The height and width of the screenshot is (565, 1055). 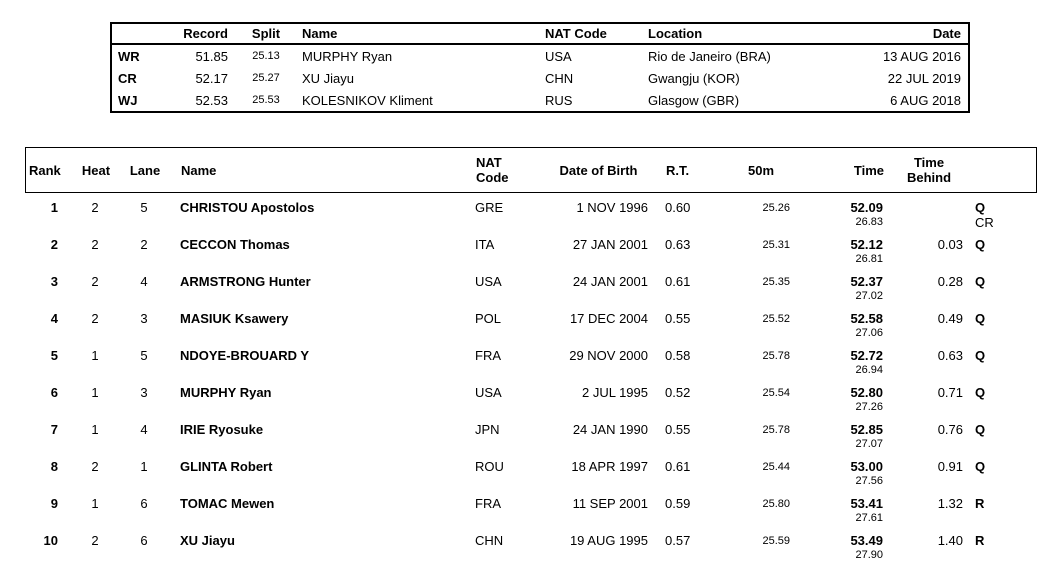 I want to click on final-time: 52.37, so click(x=866, y=281).